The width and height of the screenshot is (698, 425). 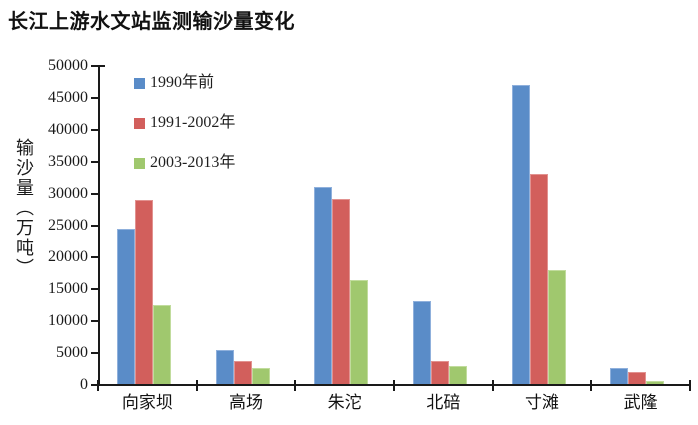 What do you see at coordinates (520, 235) in the screenshot?
I see `bar-1990年前-寸滩` at bounding box center [520, 235].